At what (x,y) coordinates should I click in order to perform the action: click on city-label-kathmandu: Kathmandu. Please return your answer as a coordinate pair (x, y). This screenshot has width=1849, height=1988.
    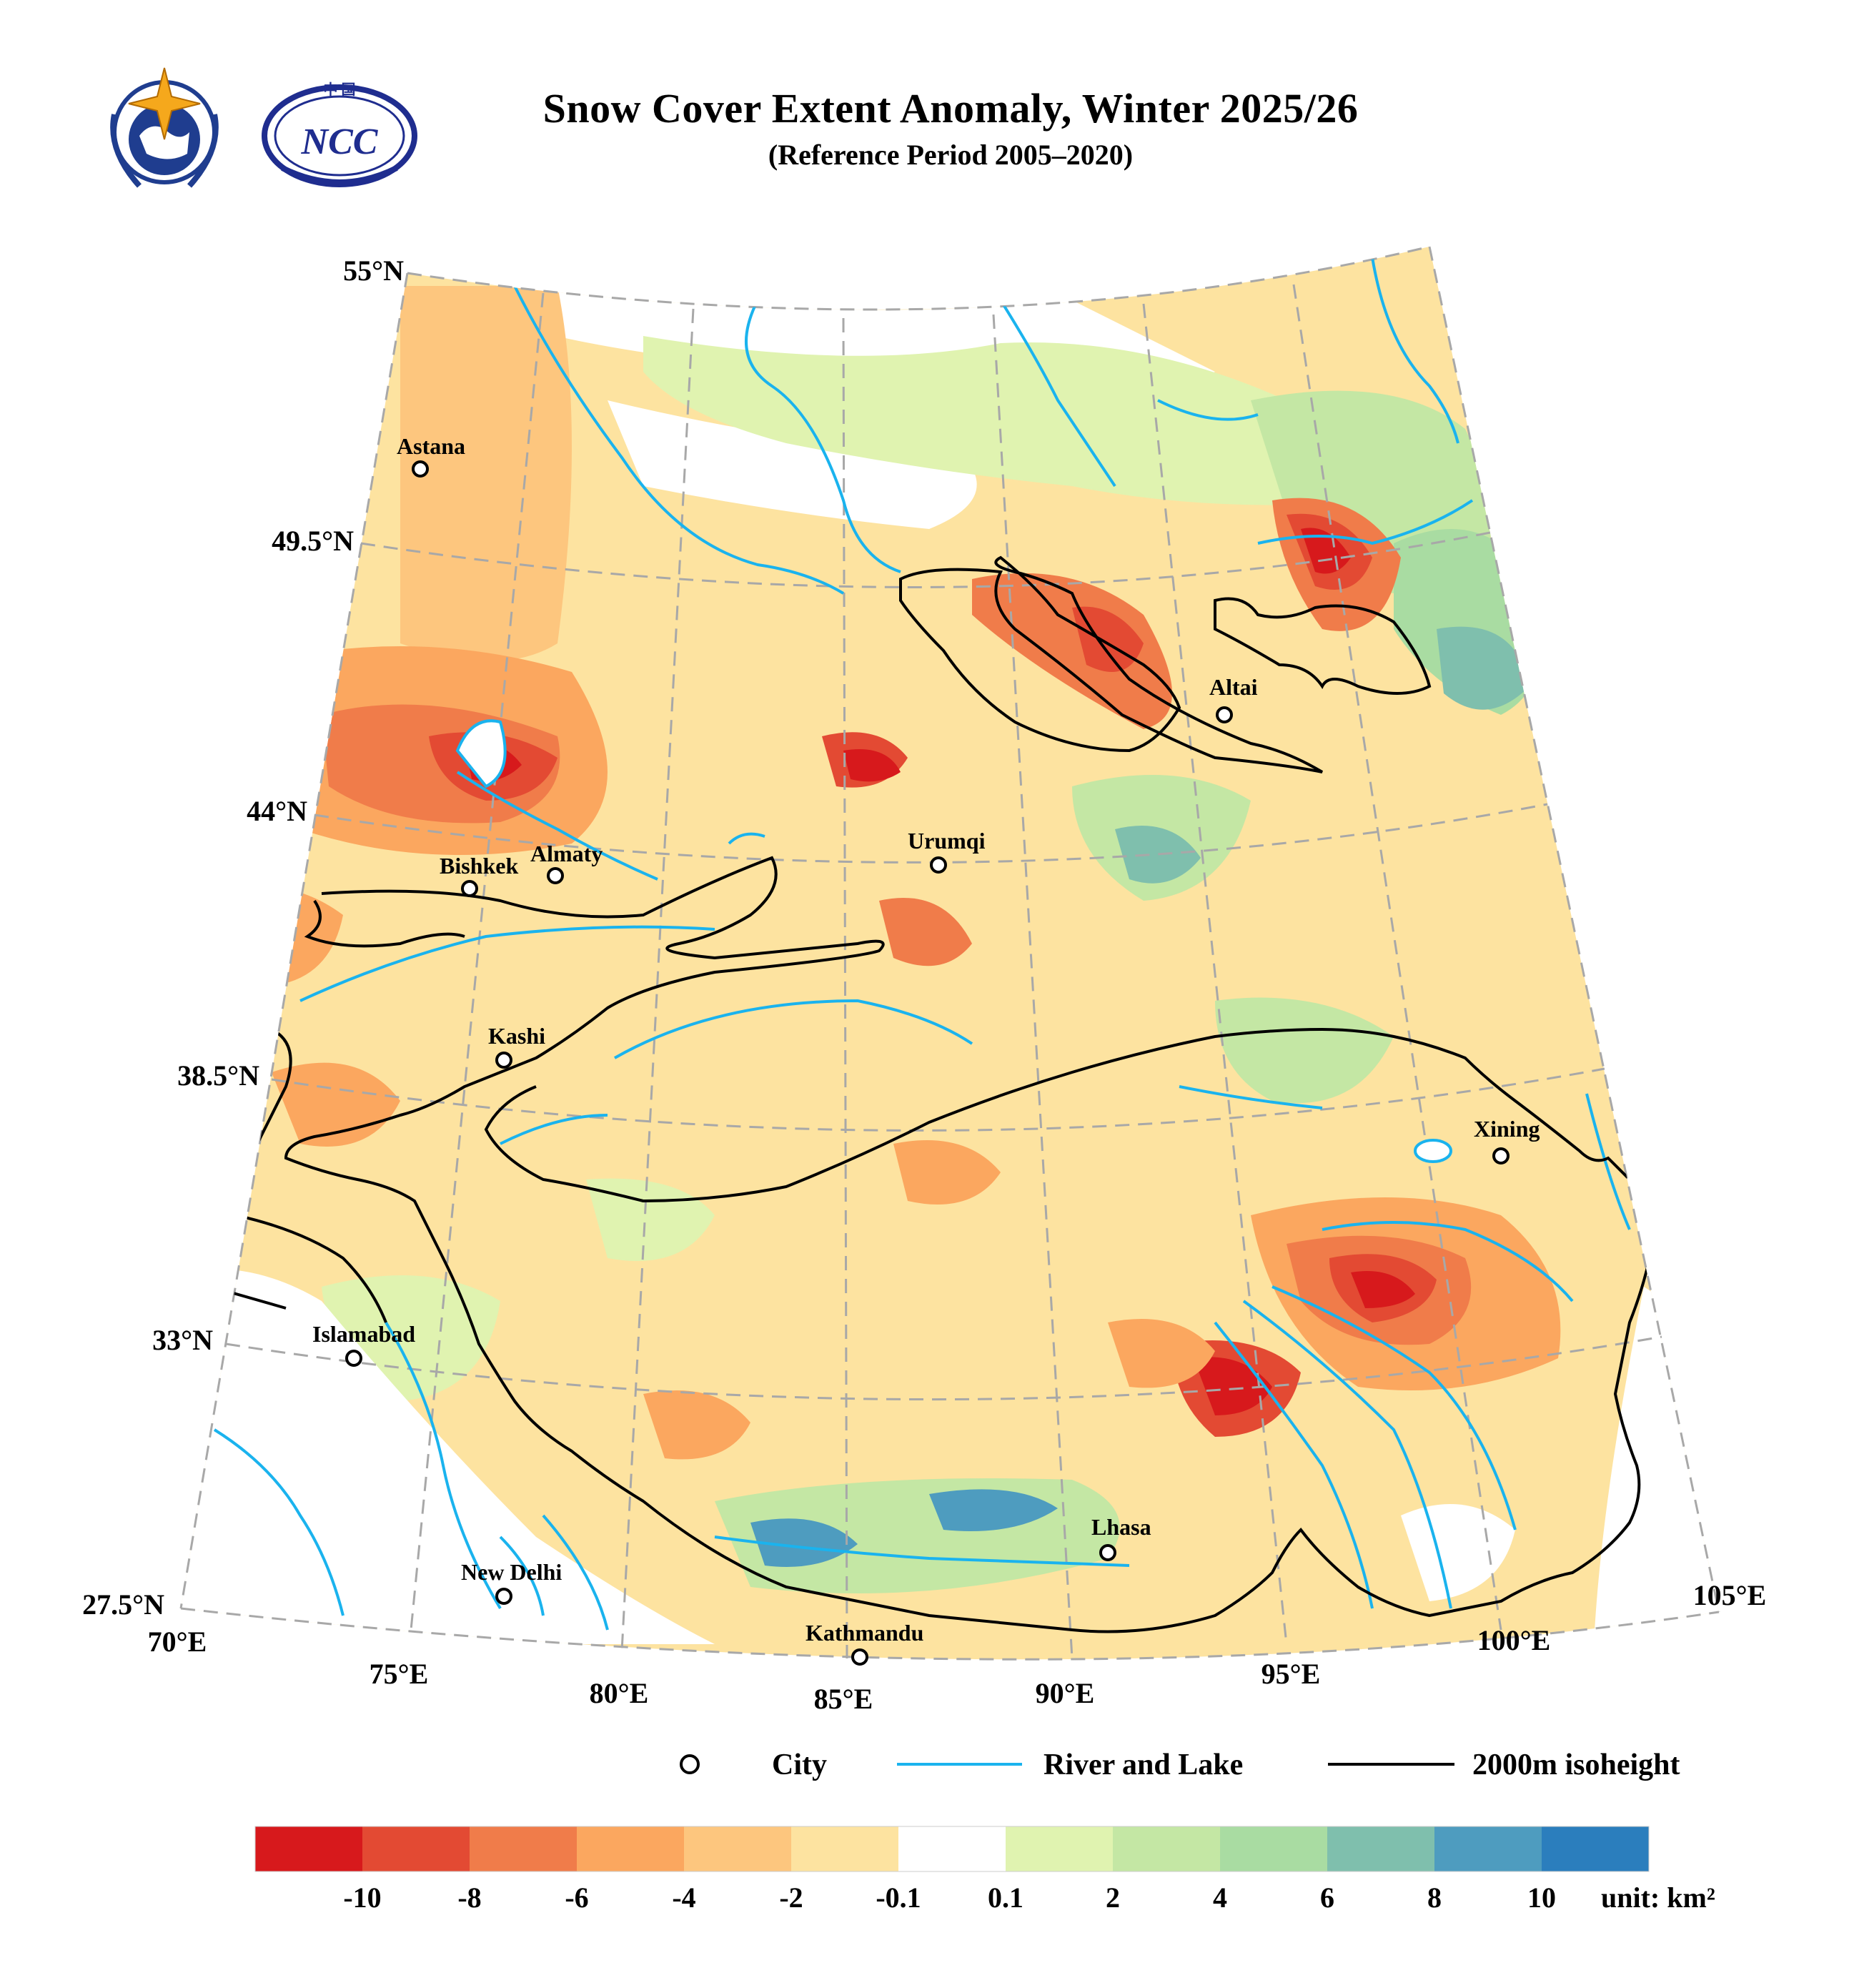
    Looking at the image, I should click on (864, 1633).